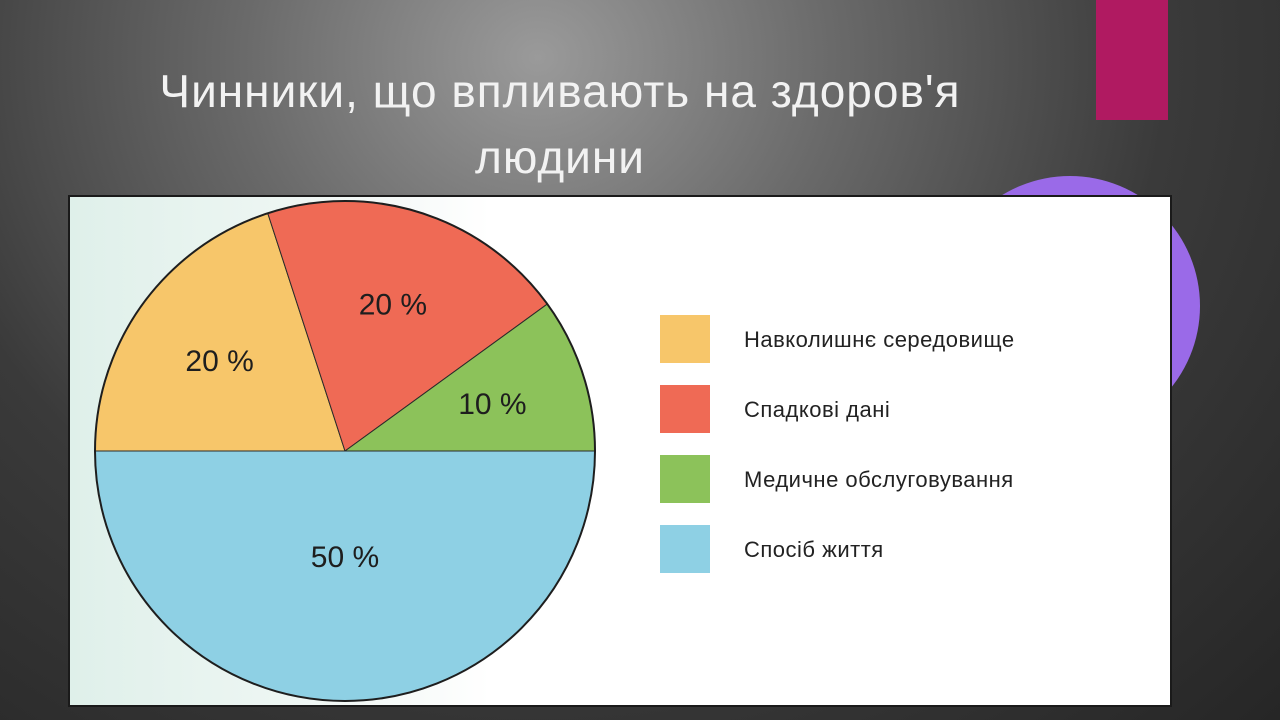 The width and height of the screenshot is (1280, 720). I want to click on accent-bar, so click(1132, 60).